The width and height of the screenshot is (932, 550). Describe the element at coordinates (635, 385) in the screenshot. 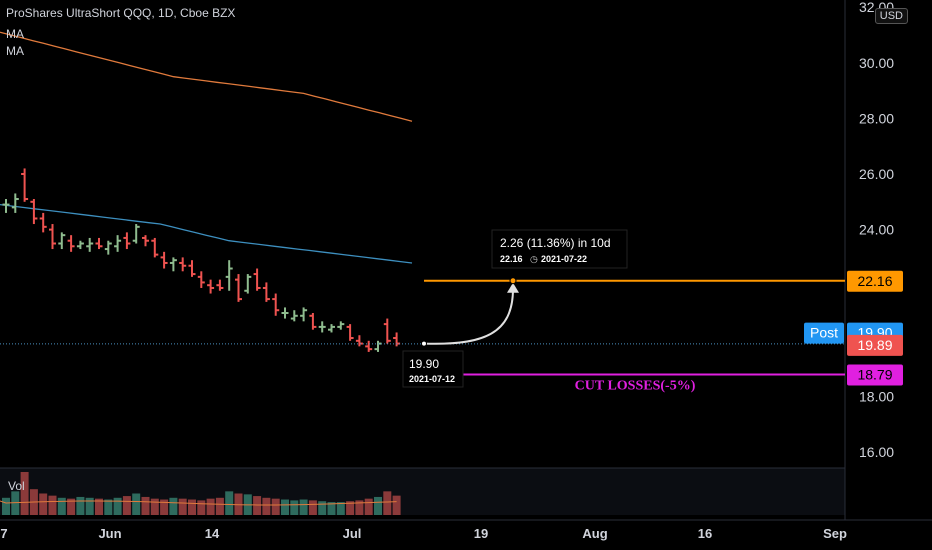

I see `stop-line-label: CUT LOSSES(-5%)` at that location.